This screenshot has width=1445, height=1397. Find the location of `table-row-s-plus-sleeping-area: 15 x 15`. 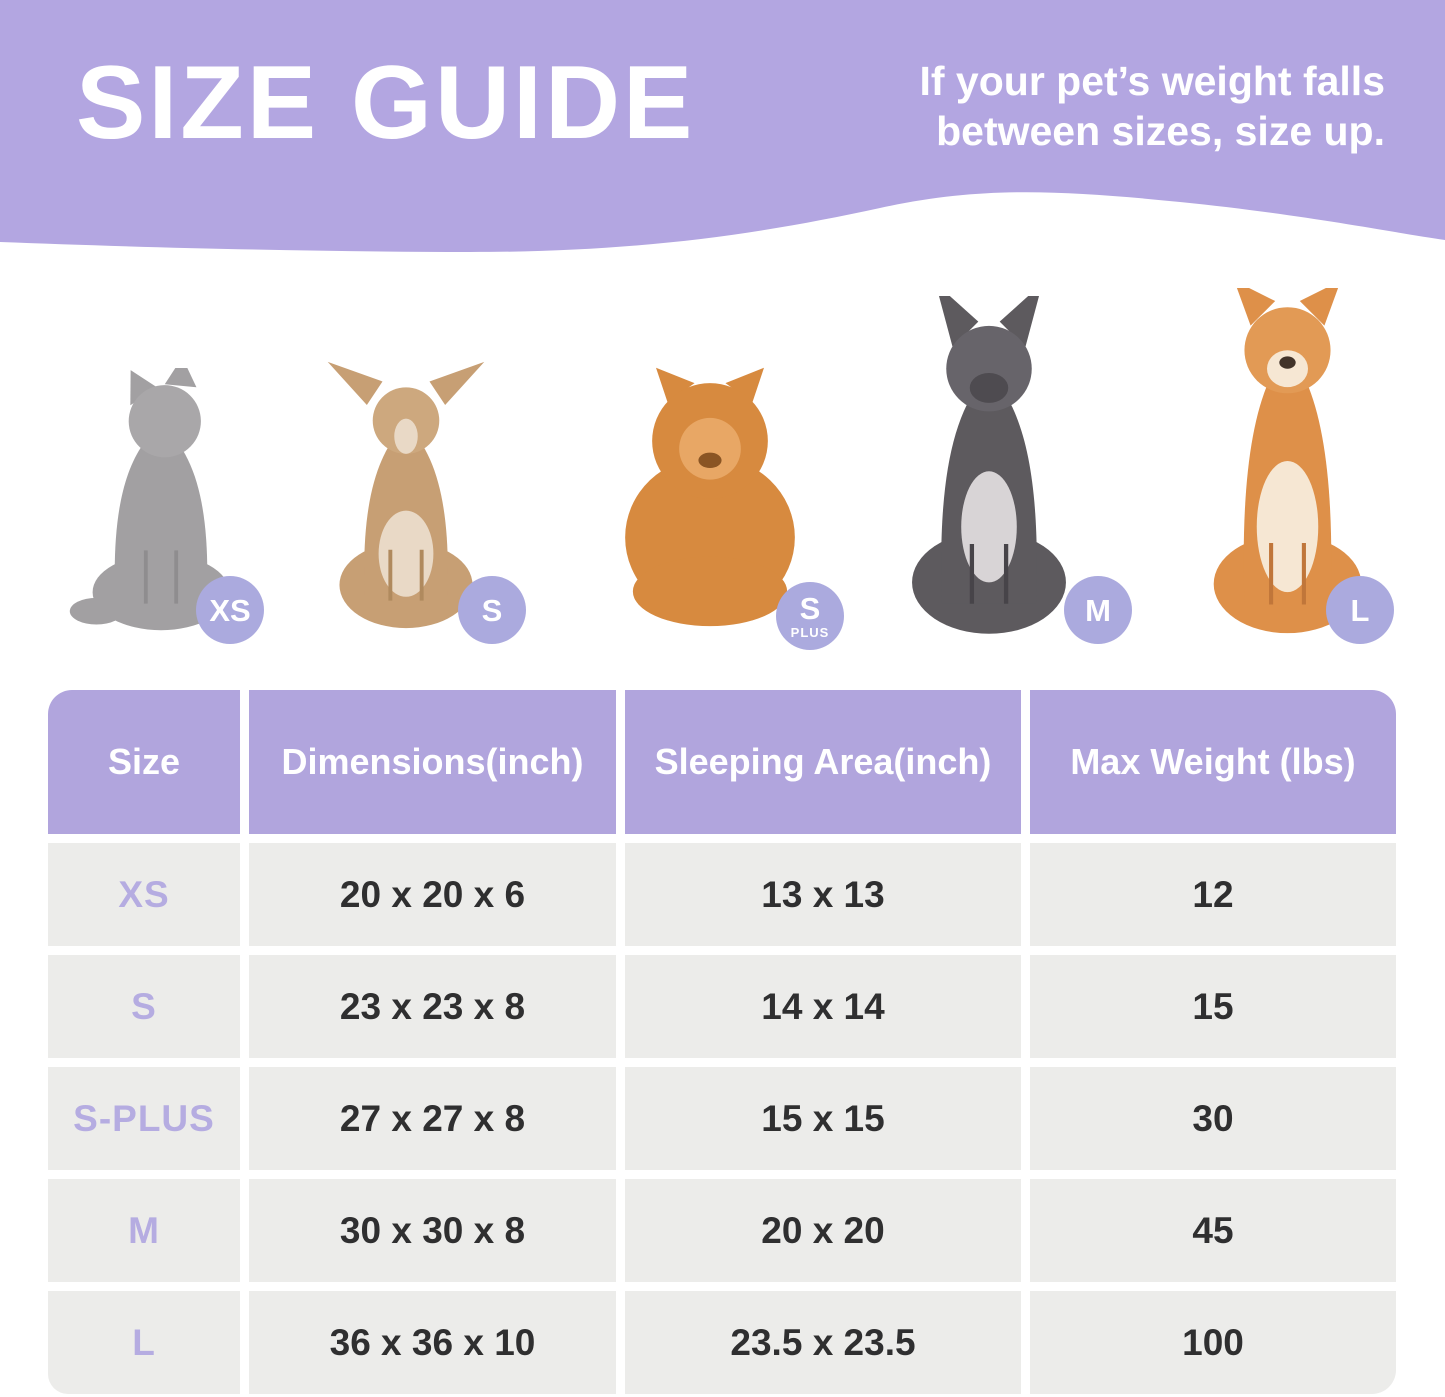

table-row-s-plus-sleeping-area: 15 x 15 is located at coordinates (823, 1118).